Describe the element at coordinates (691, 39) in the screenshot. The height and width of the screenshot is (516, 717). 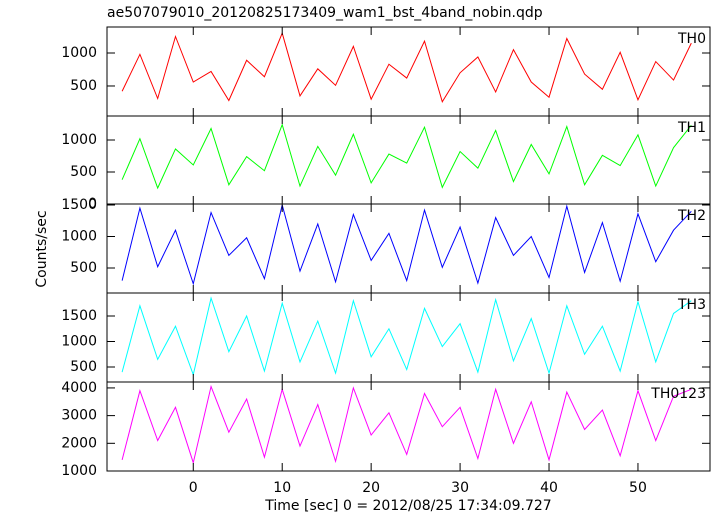
I see `panel-label: TH0` at that location.